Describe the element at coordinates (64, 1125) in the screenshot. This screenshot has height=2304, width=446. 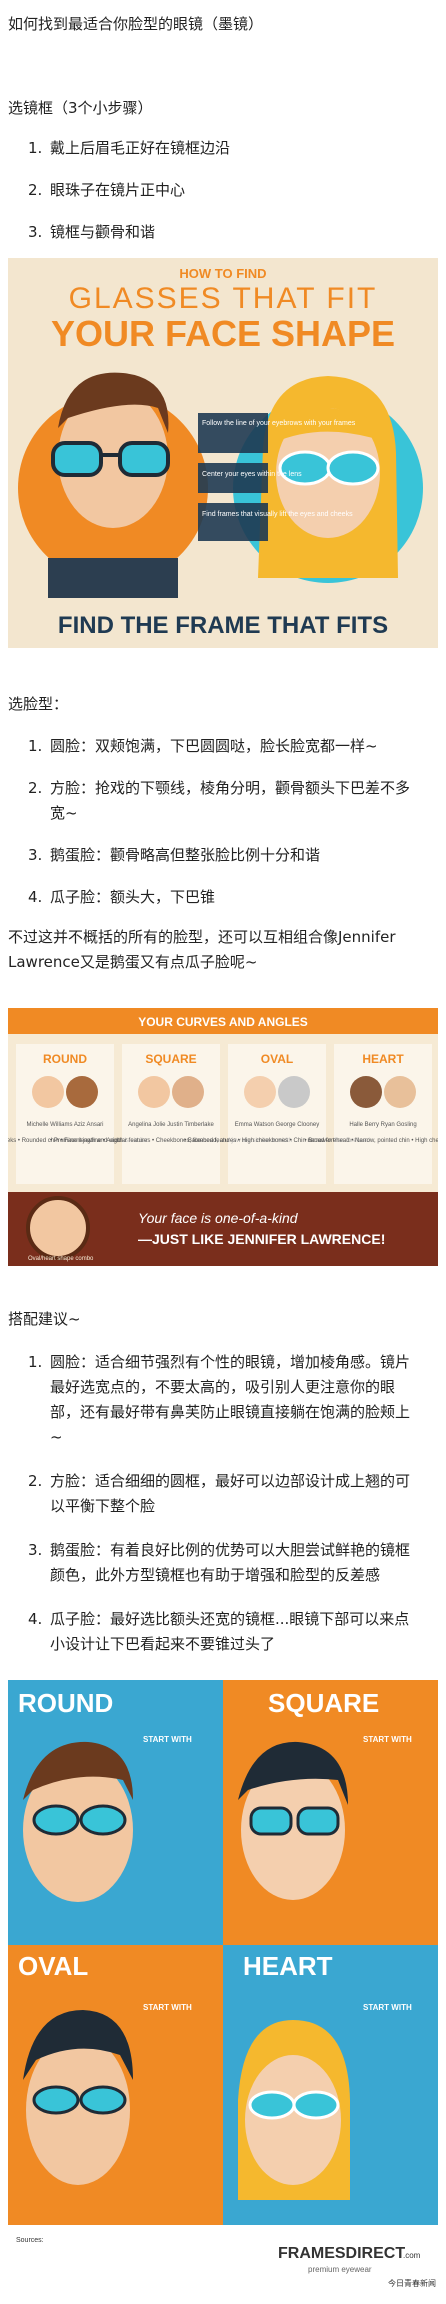
I see `svg-text: Michelle Williams Aziz Ansari` at that location.